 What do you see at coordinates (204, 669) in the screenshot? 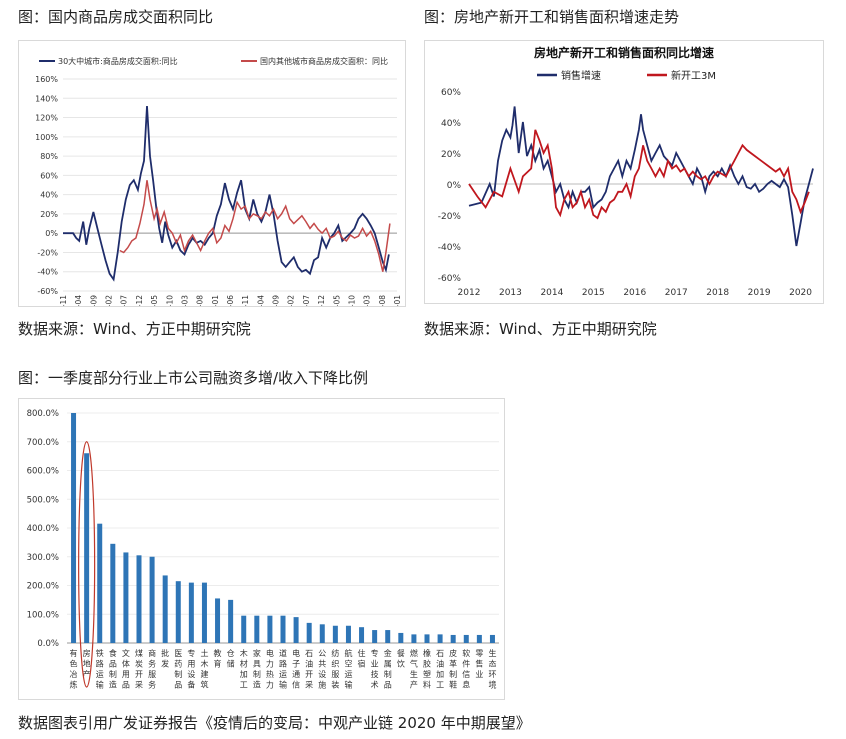
I see `x-category-label: 土木建筑` at bounding box center [204, 669].